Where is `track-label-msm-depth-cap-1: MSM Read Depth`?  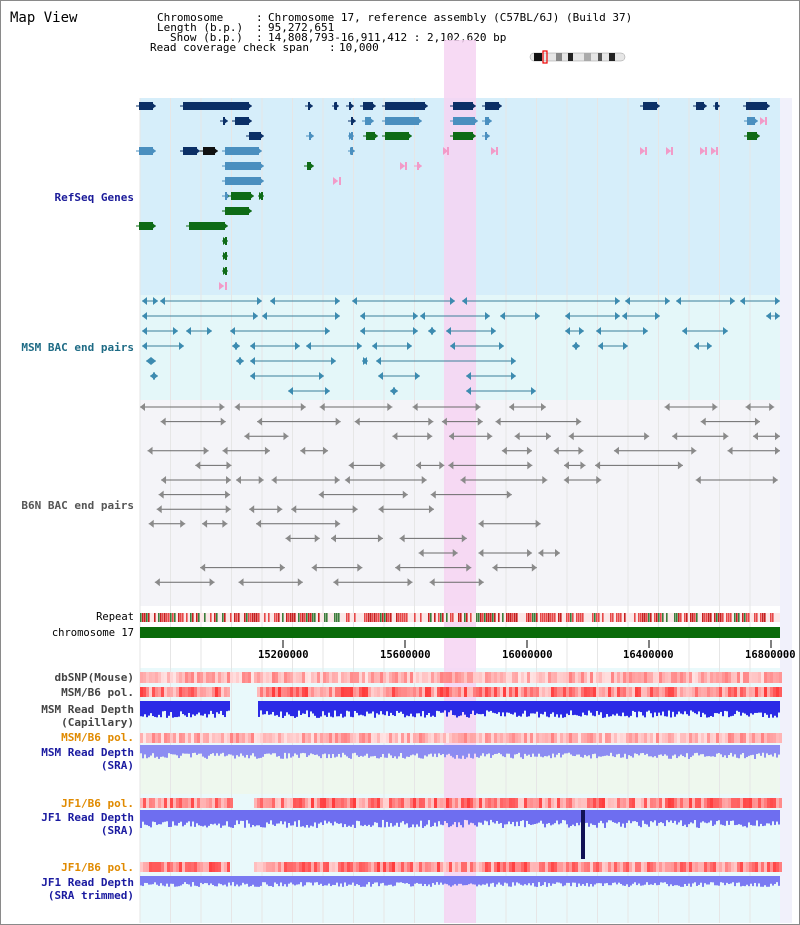 track-label-msm-depth-cap-1: MSM Read Depth is located at coordinates (87, 709).